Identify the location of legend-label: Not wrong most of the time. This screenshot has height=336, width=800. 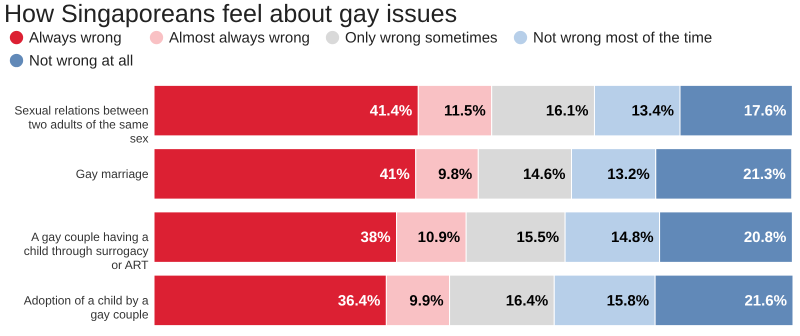
(622, 38).